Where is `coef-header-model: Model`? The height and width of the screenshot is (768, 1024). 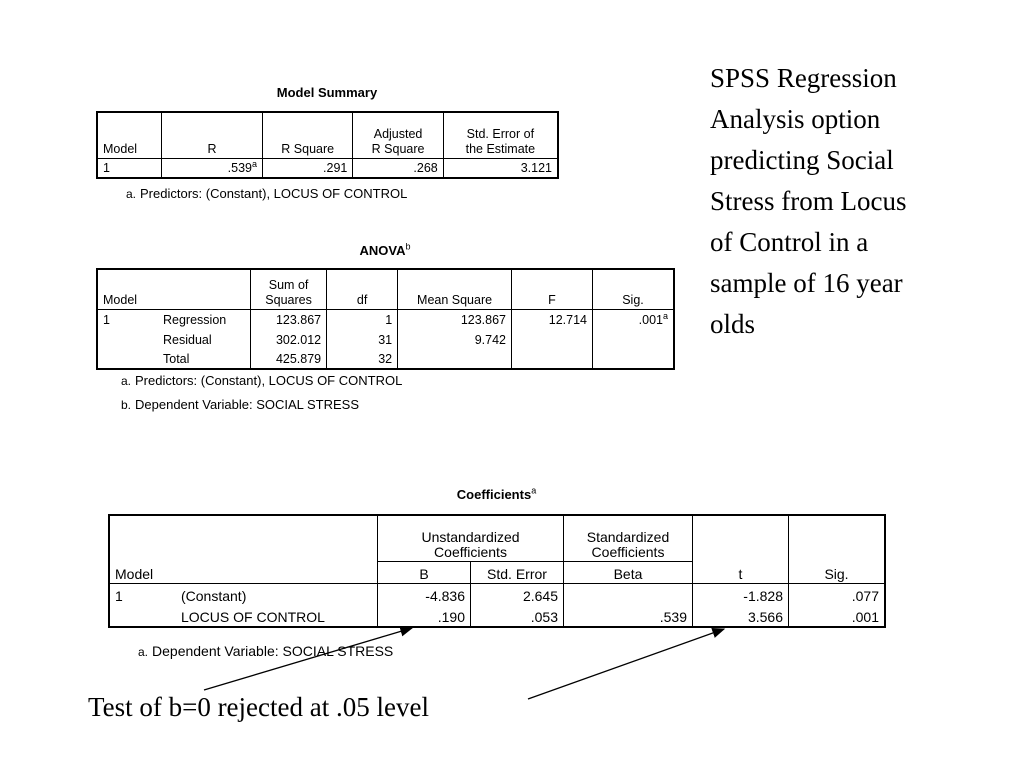
coef-header-model: Model is located at coordinates (243, 572).